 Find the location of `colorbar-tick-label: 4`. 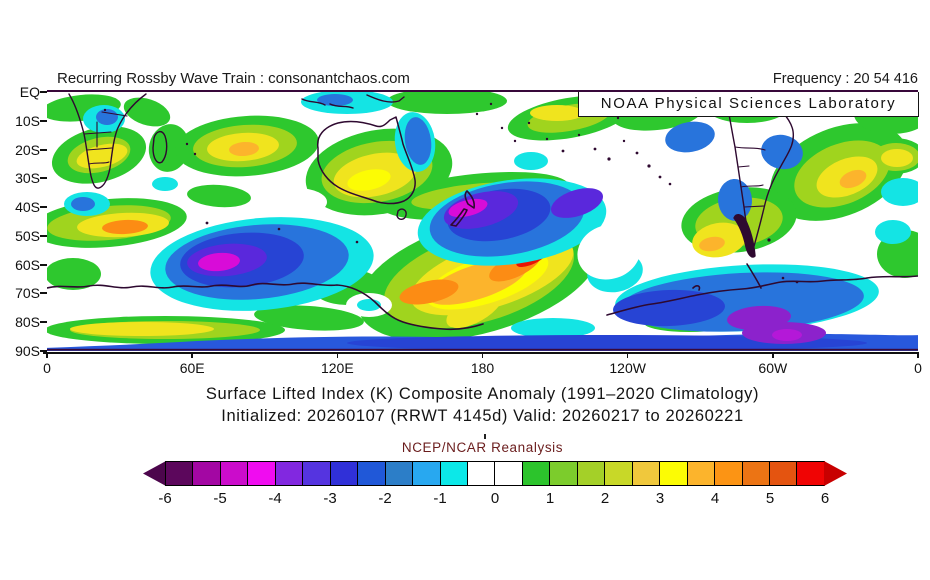

colorbar-tick-label: 4 is located at coordinates (715, 498).